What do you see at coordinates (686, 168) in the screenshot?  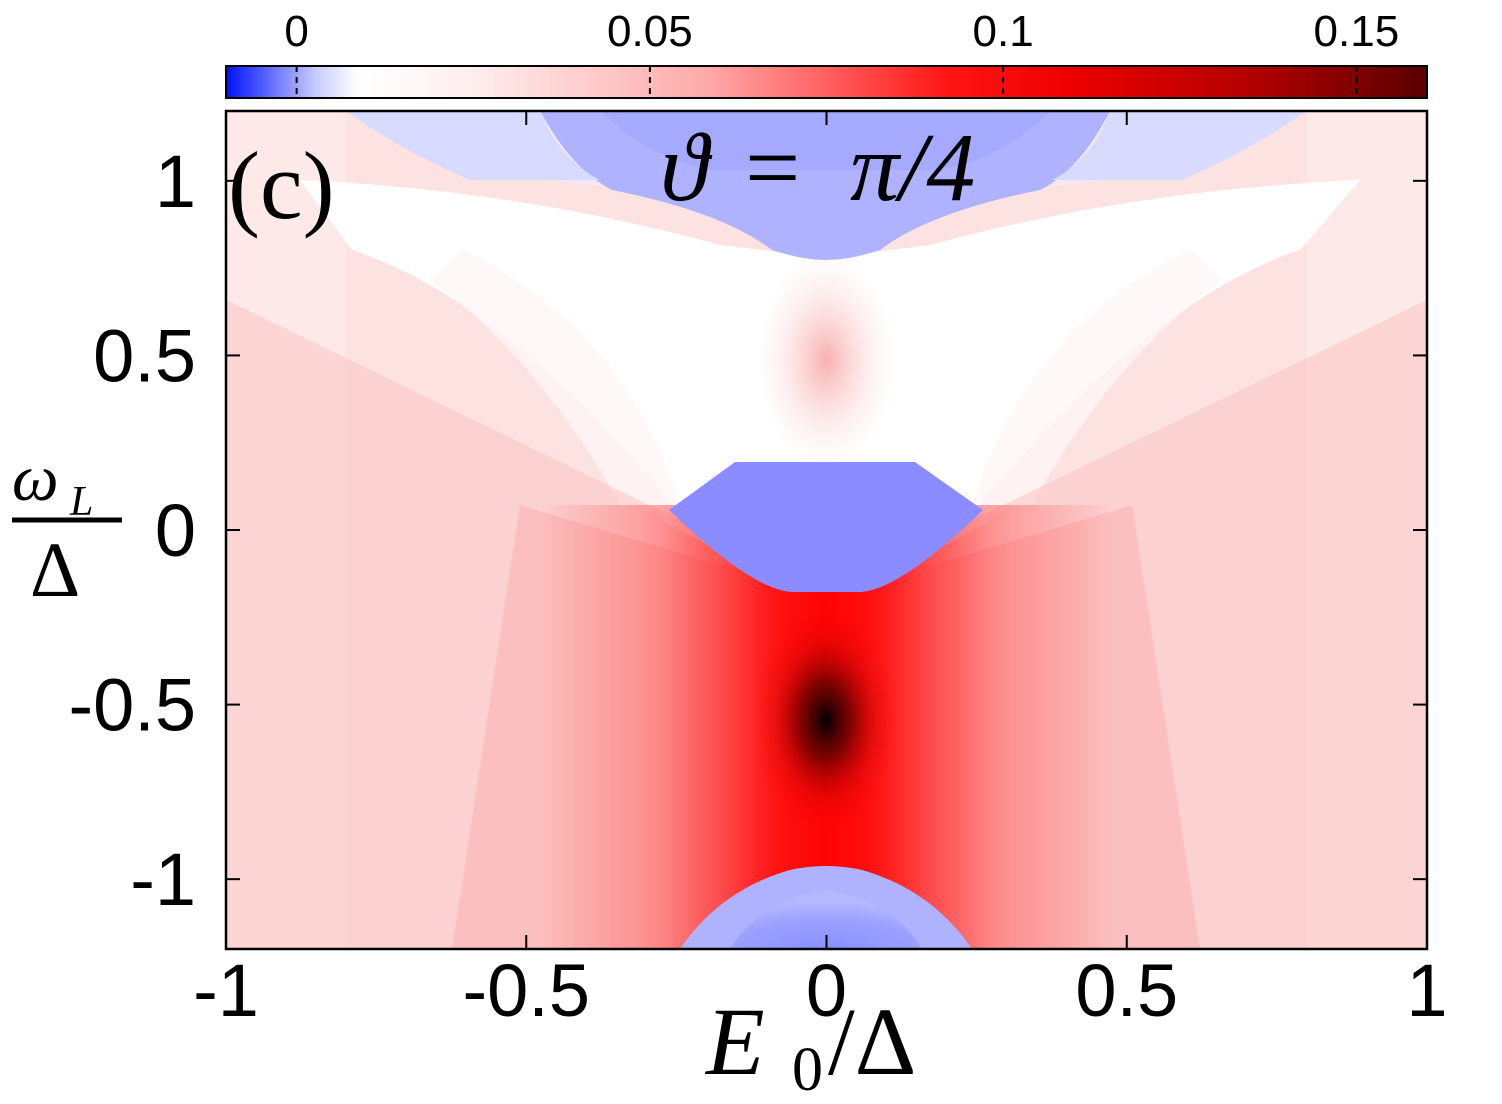 I see `svg-text: ϑ` at bounding box center [686, 168].